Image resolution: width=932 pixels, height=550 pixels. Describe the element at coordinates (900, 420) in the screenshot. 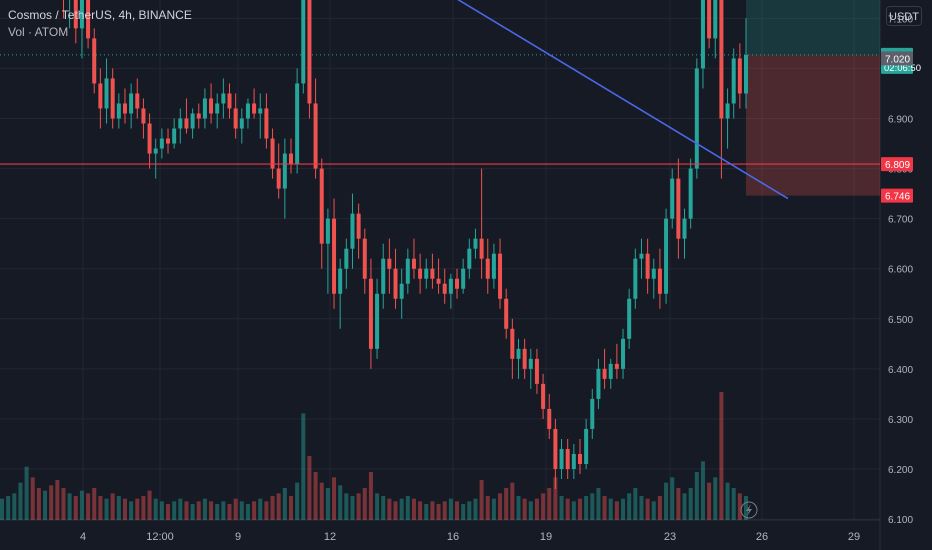

I see `y-tick-label: 6.300` at that location.